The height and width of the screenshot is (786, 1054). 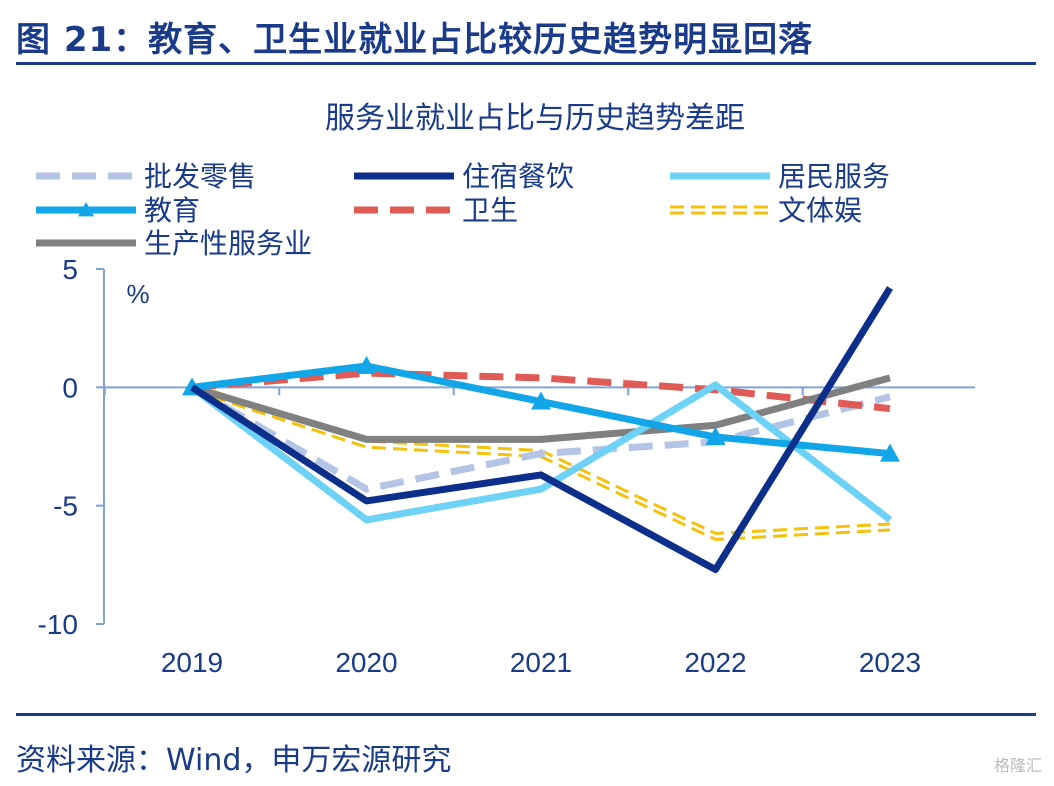 I want to click on series-教育, so click(x=541, y=409).